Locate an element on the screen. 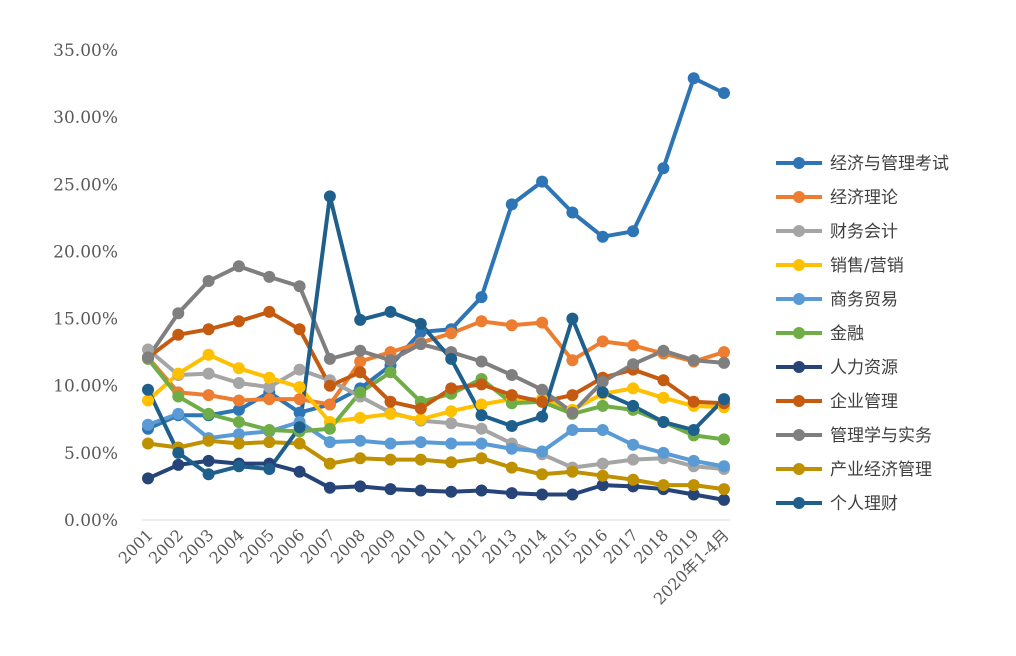 The height and width of the screenshot is (656, 1016). x-tick-label: 2012 is located at coordinates (469, 546).